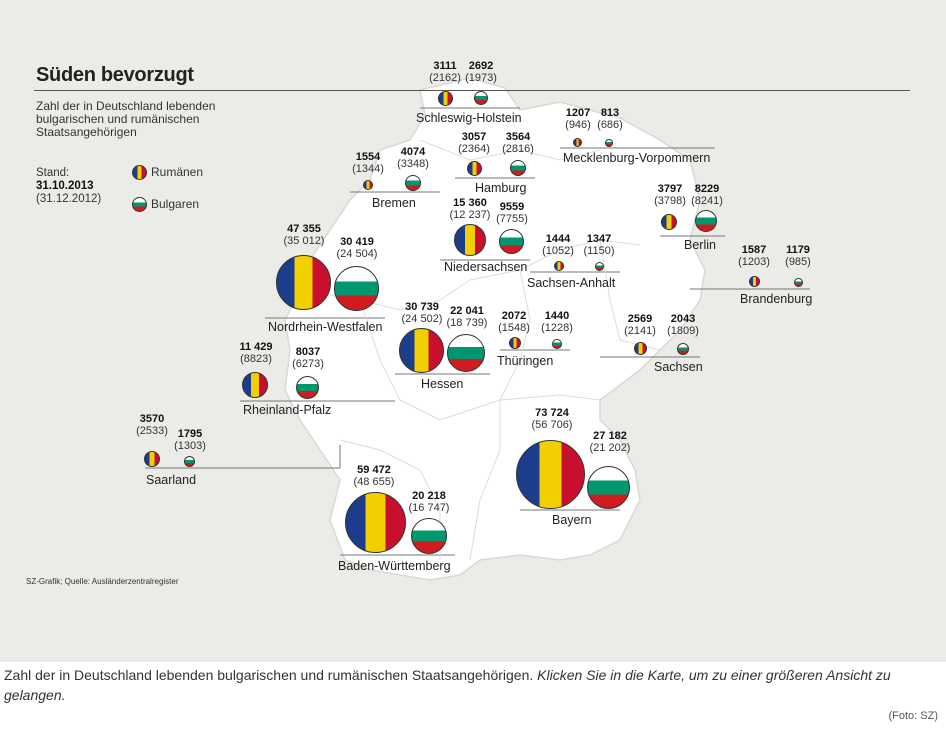 This screenshot has height=729, width=946. What do you see at coordinates (637, 158) in the screenshot?
I see `label-mecklenburg-vorpommern: Mecklenburg-Vorpommern` at bounding box center [637, 158].